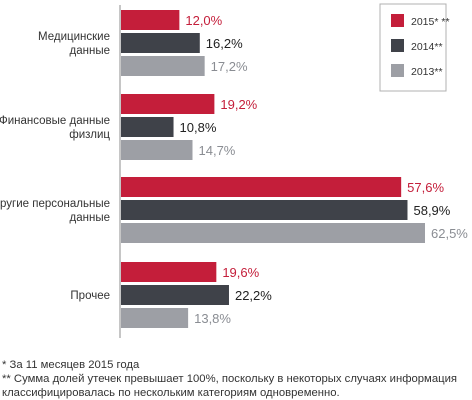 The image size is (472, 400). What do you see at coordinates (55, 121) in the screenshot?
I see `category-label-1-0: Финансовые данные` at bounding box center [55, 121].